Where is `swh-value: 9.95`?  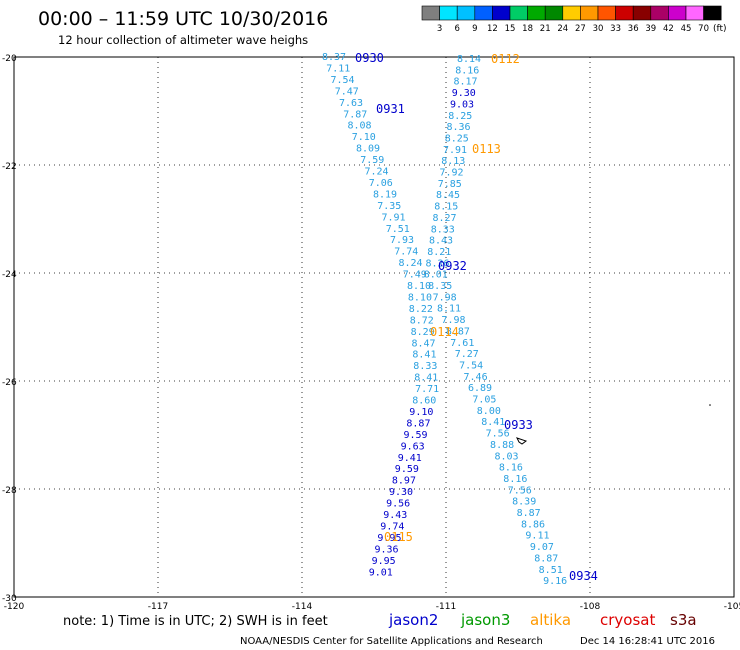
swh-value: 9.95 is located at coordinates (389, 538).